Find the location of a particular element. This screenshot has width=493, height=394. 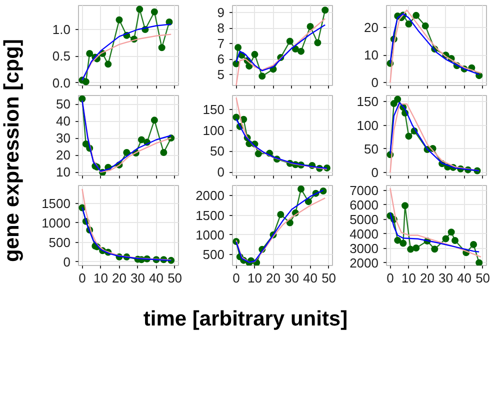

x-axis-title: time [arbitrary units] is located at coordinates (245, 319).